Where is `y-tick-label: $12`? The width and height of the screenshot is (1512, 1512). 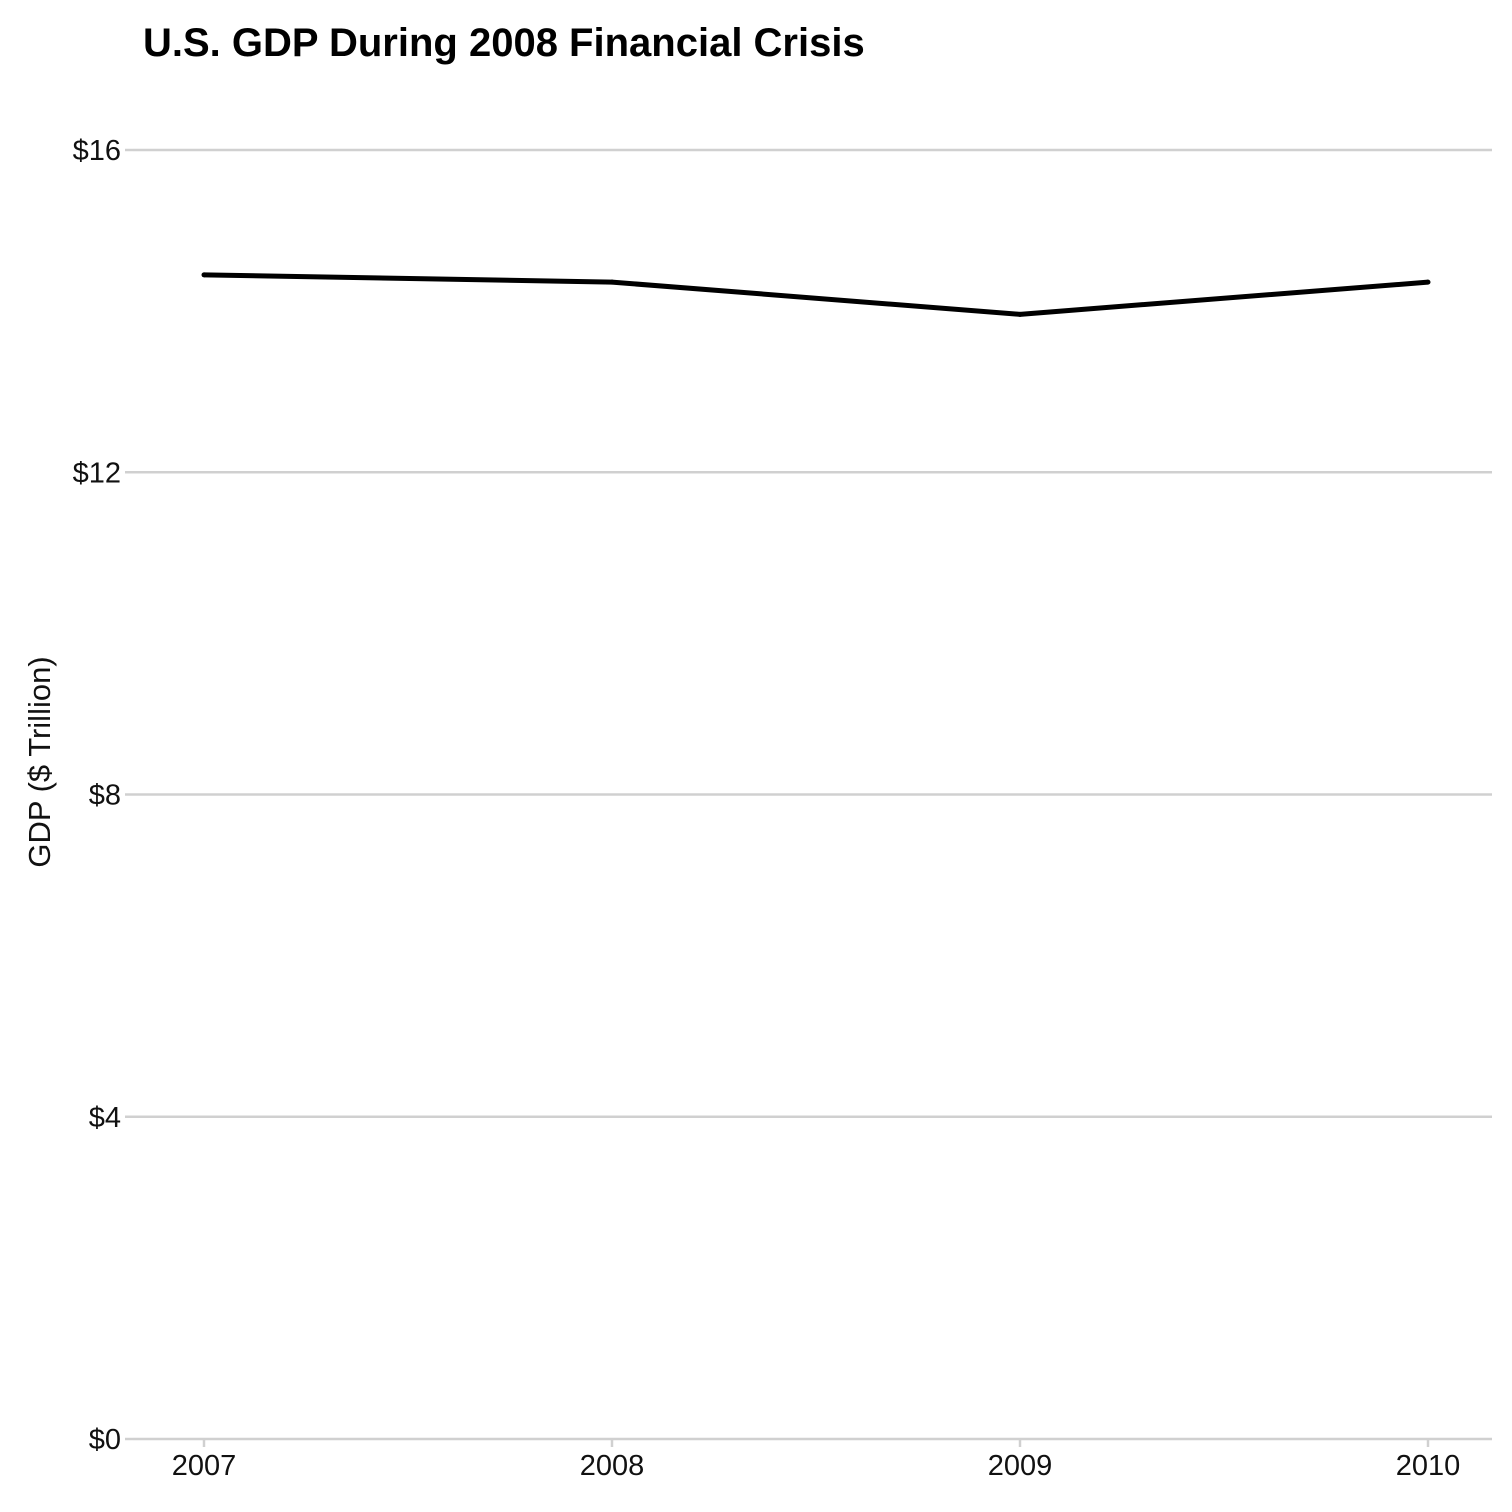 y-tick-label: $12 is located at coordinates (97, 473).